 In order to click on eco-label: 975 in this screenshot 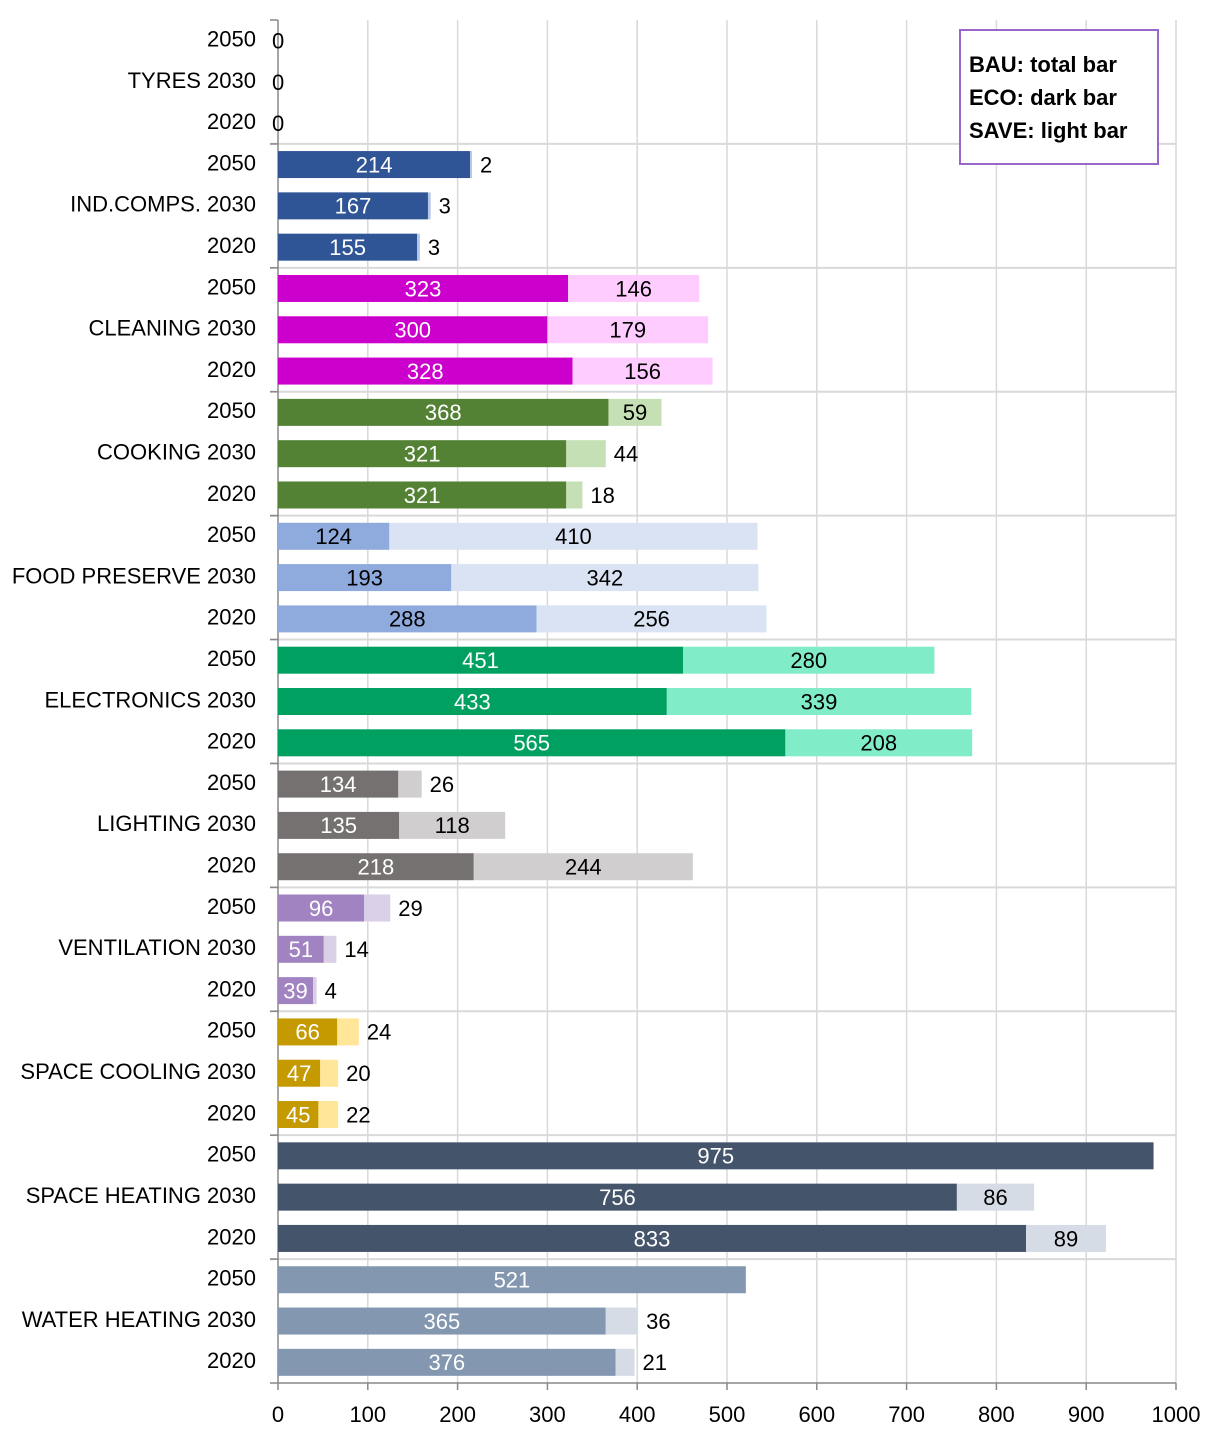, I will do `click(715, 1156)`.